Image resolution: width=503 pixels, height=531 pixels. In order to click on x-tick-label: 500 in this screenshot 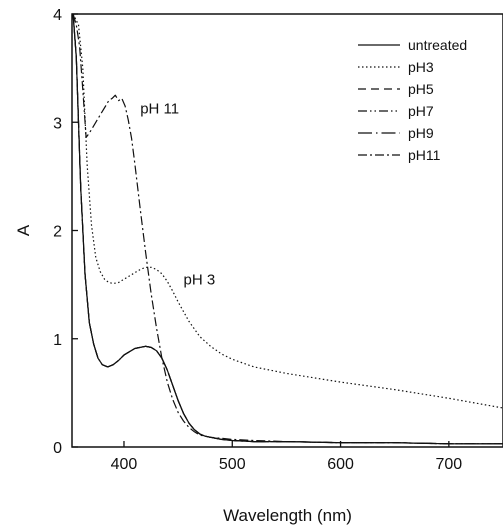, I will do `click(232, 464)`.